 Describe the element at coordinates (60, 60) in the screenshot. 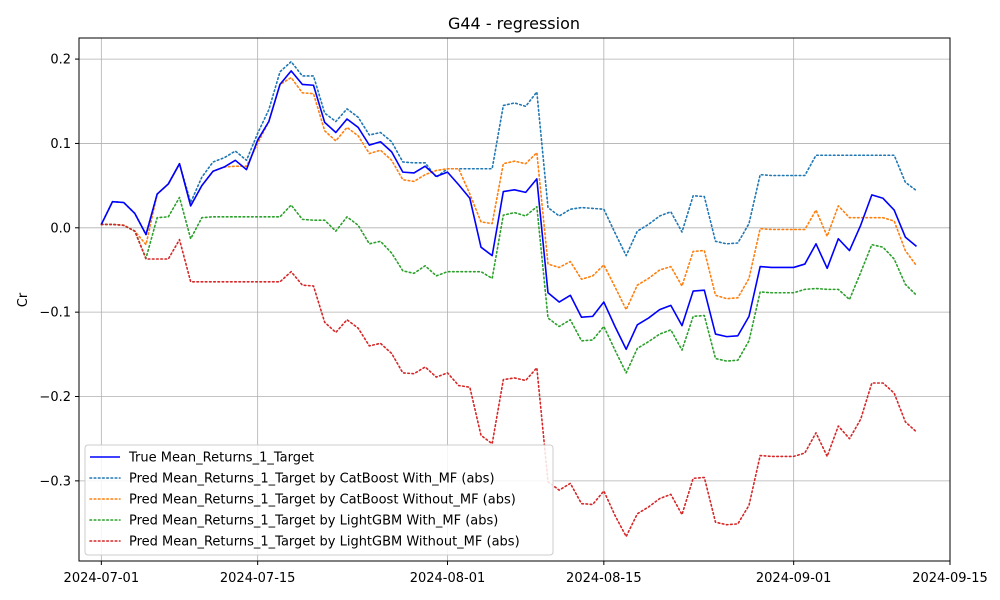

I see `y-tick-label: 0.2` at that location.